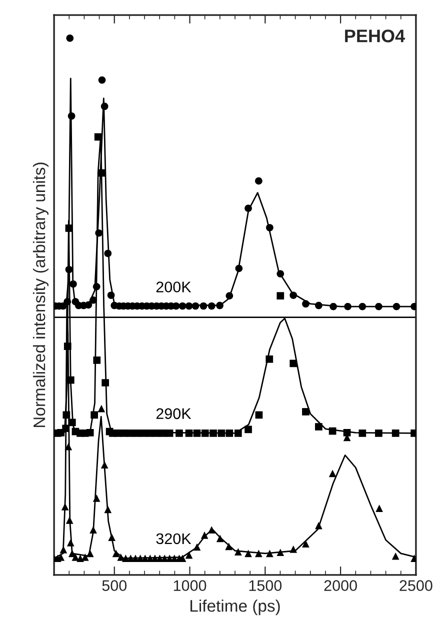 The image size is (436, 629). I want to click on series-label: 200K, so click(174, 287).